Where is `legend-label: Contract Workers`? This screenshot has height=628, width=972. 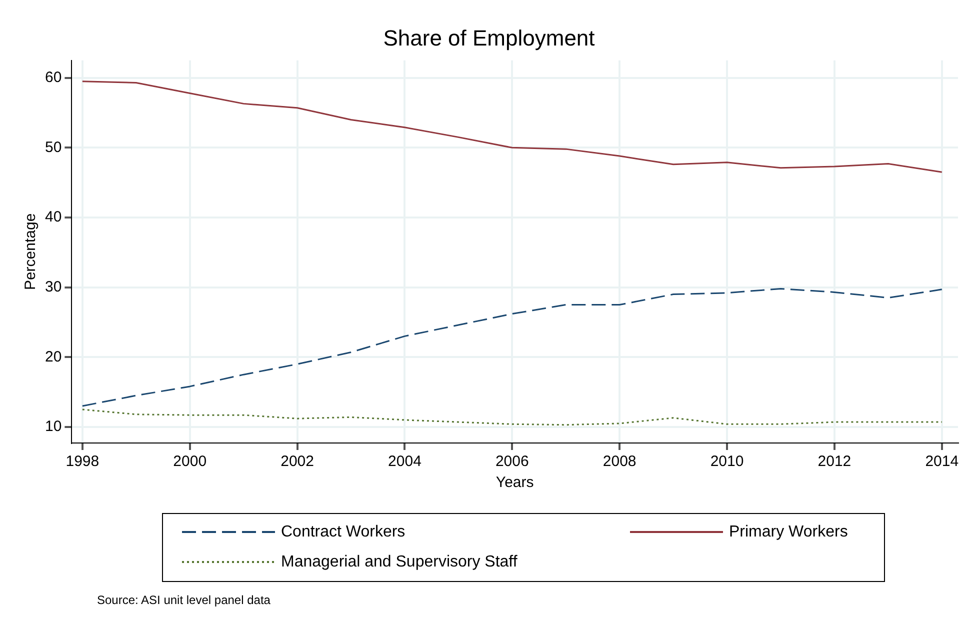
legend-label: Contract Workers is located at coordinates (343, 531).